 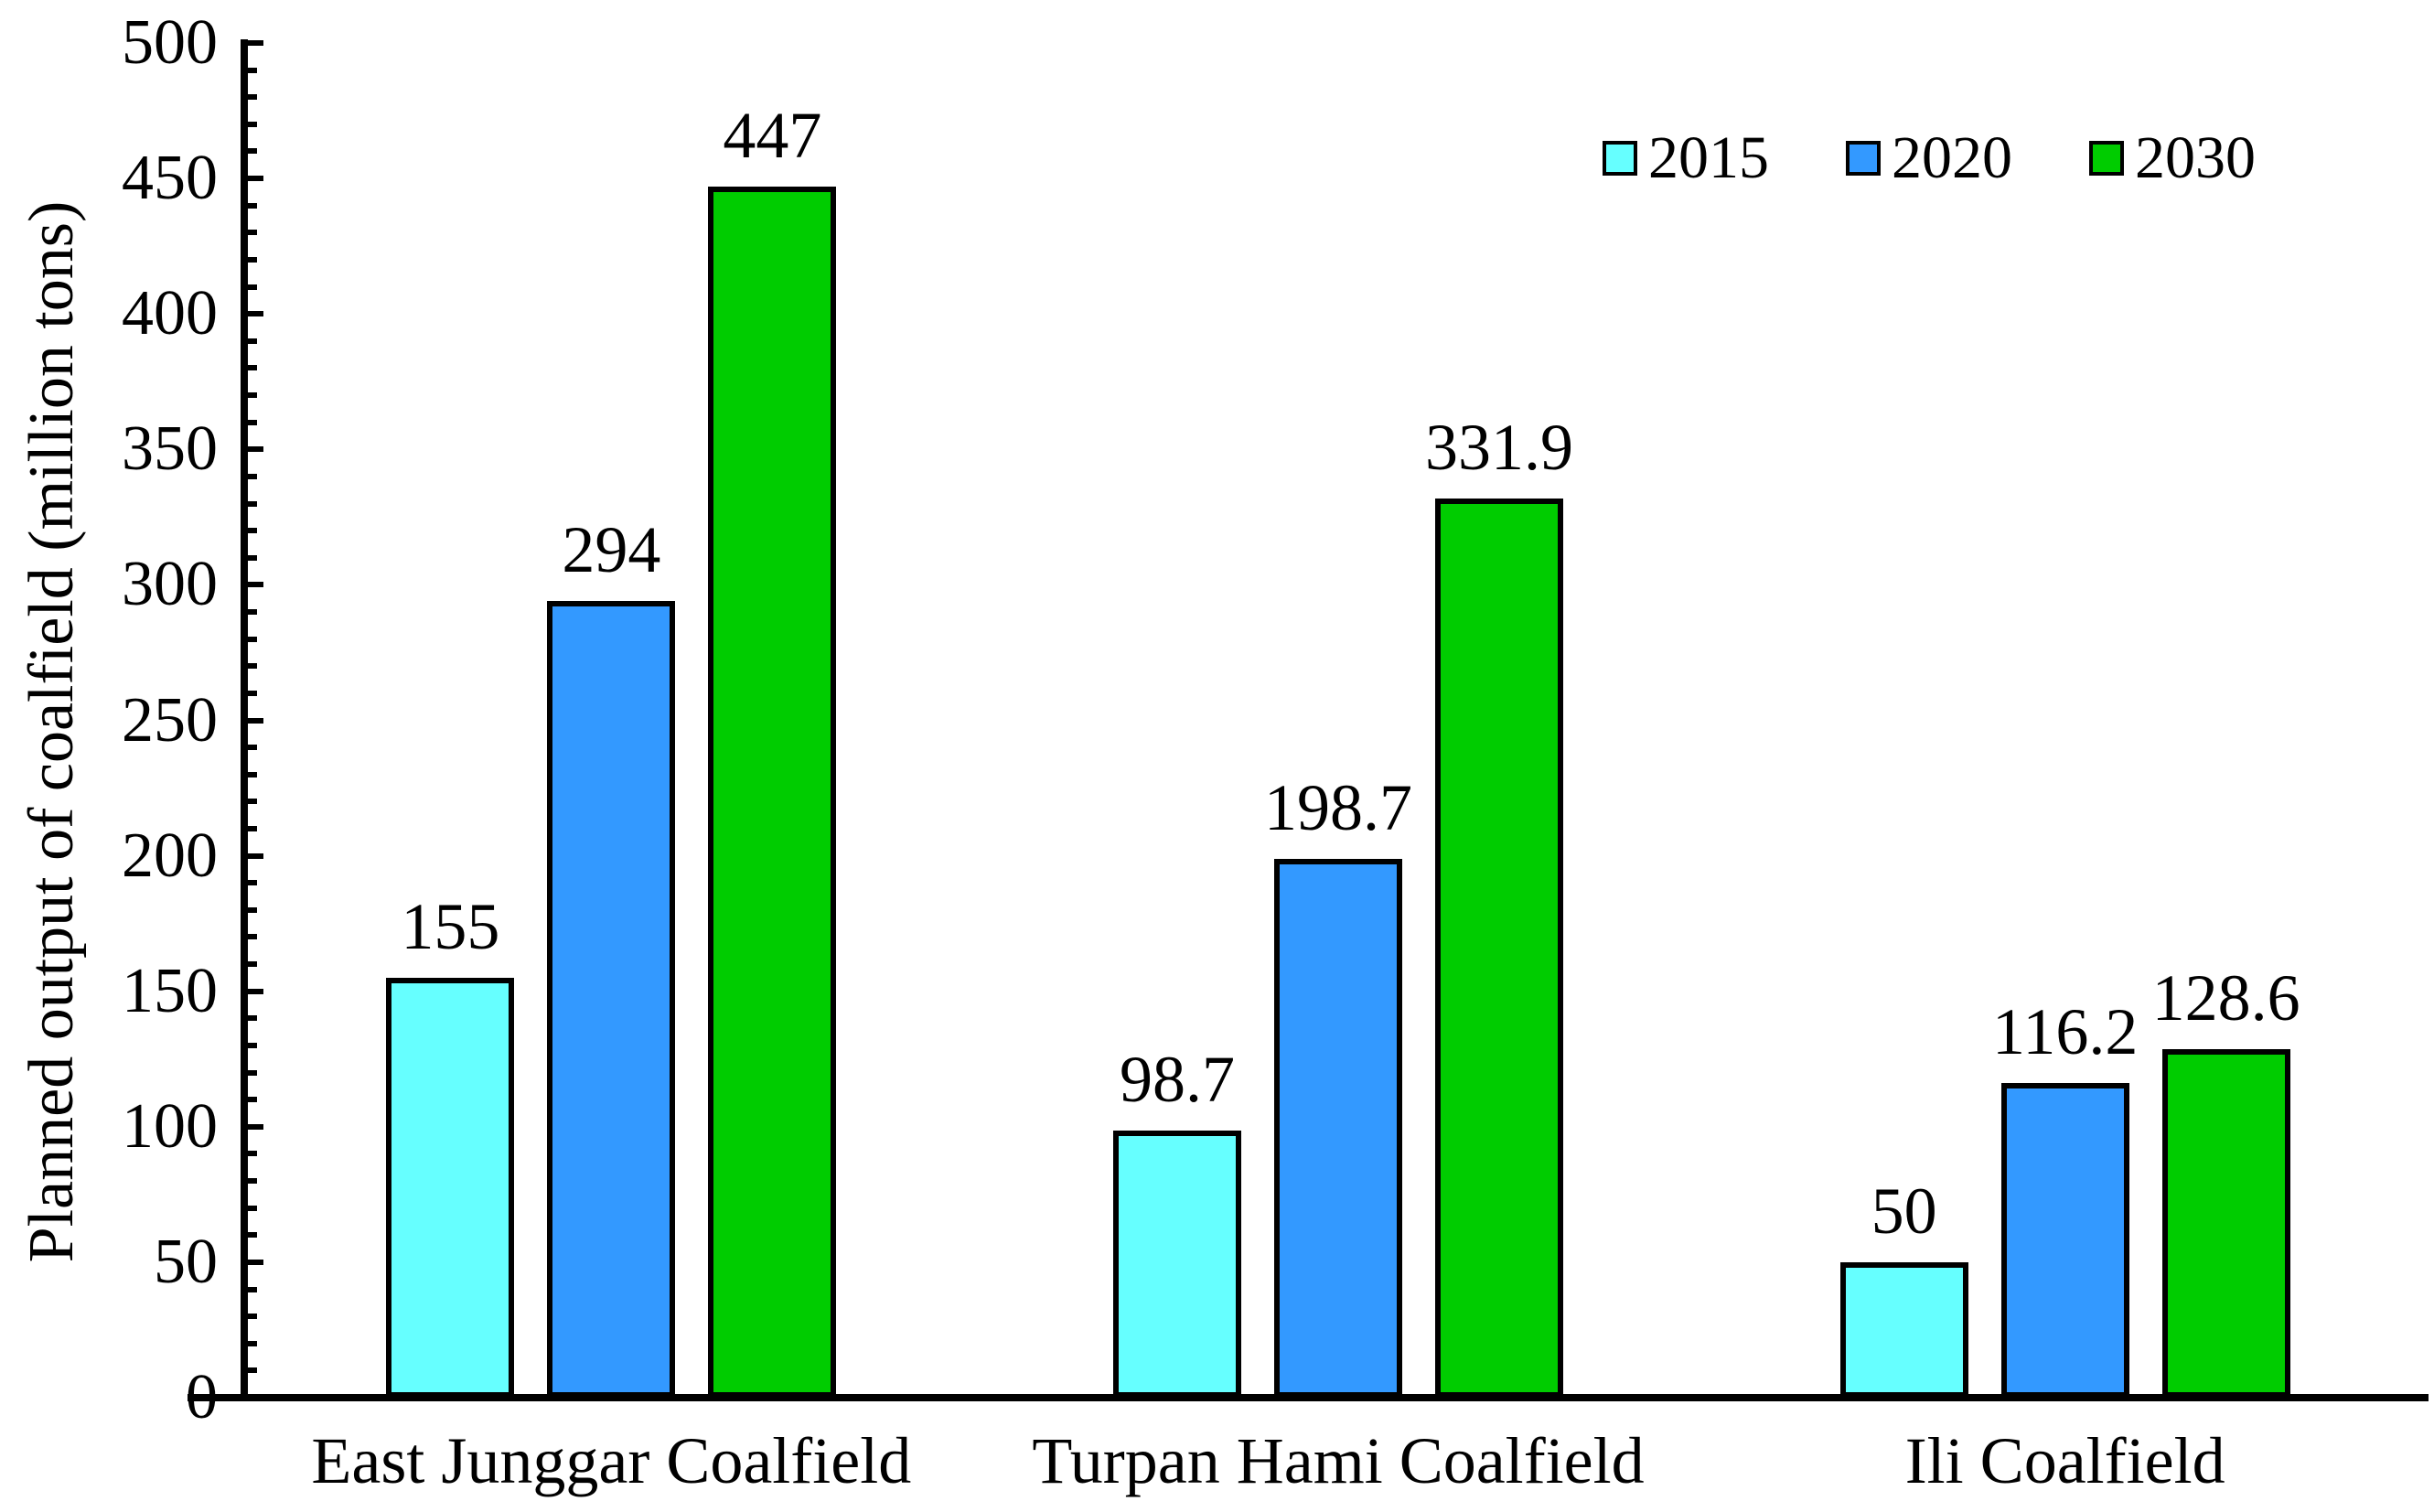 What do you see at coordinates (170, 1126) in the screenshot?
I see `y-tick-label: 100` at bounding box center [170, 1126].